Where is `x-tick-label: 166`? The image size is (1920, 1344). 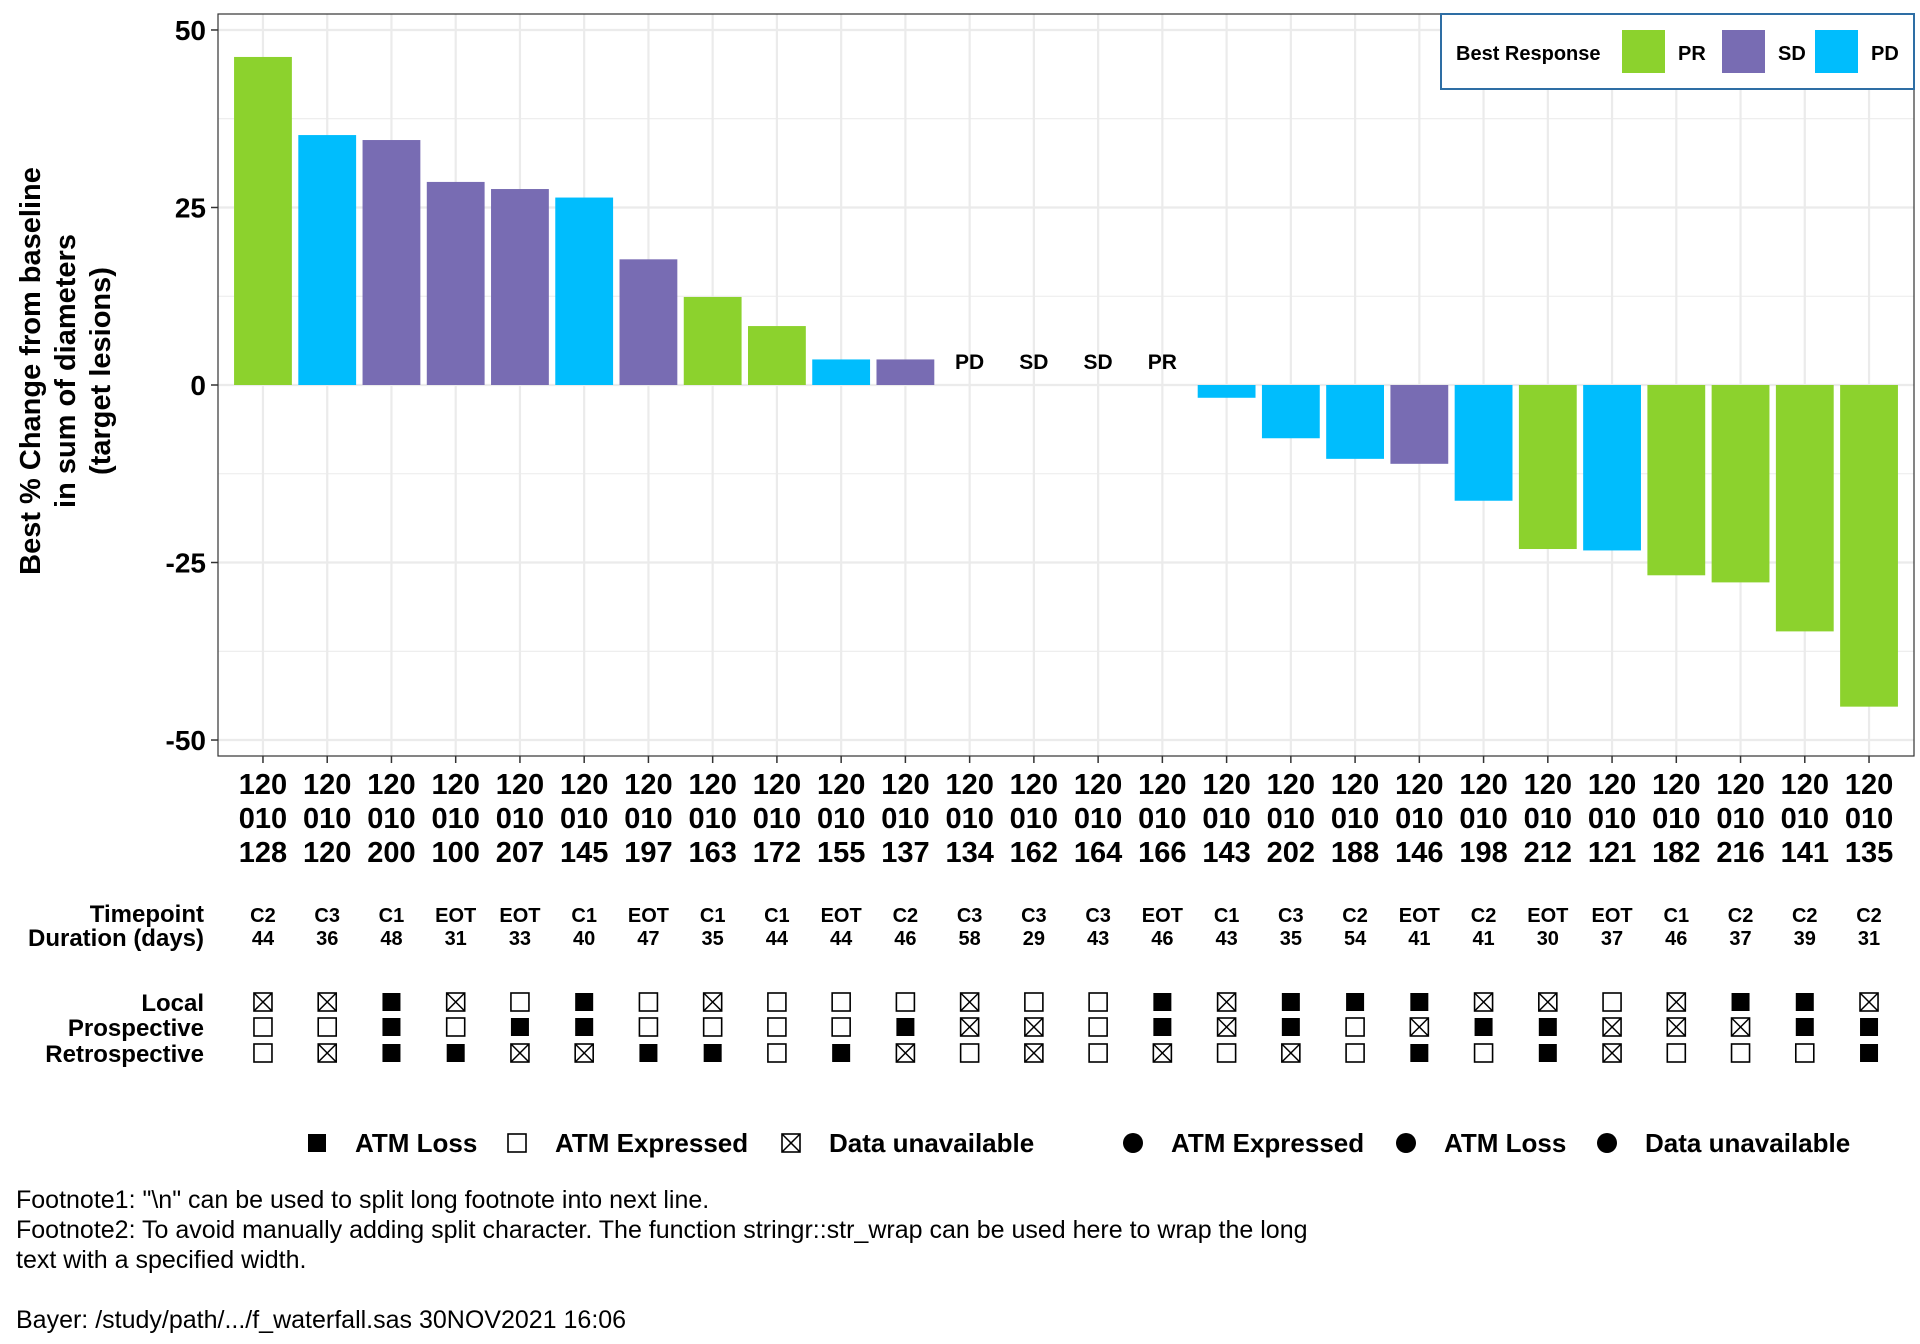 x-tick-label: 166 is located at coordinates (1162, 853).